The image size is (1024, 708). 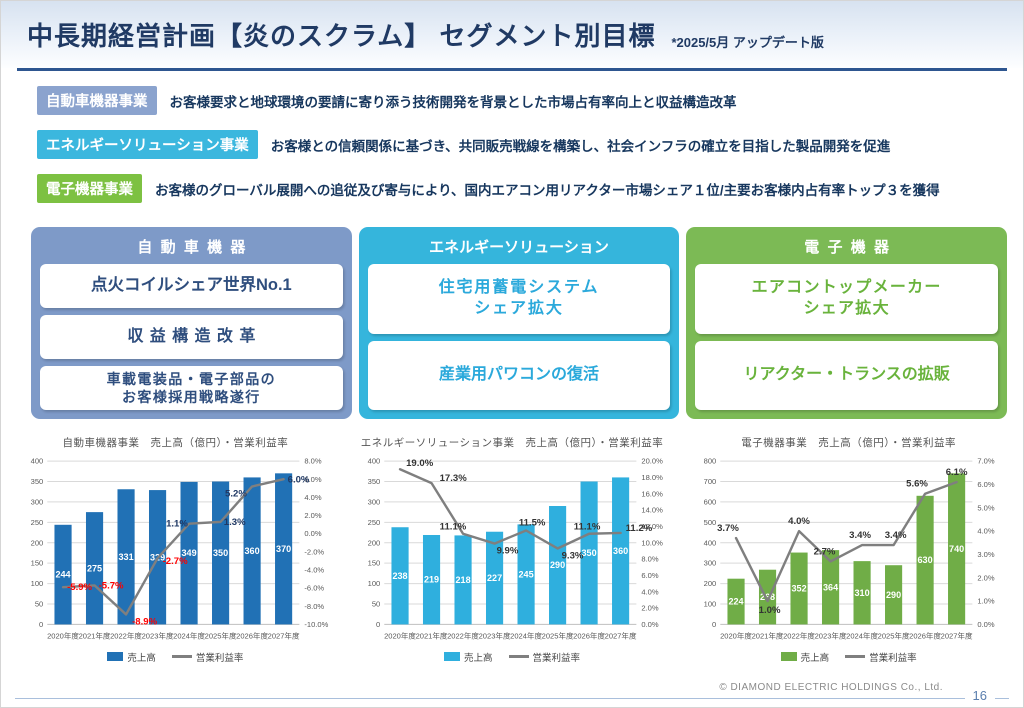 What do you see at coordinates (312, 515) in the screenshot?
I see `right-axis-tick-label: 2.0%` at bounding box center [312, 515].